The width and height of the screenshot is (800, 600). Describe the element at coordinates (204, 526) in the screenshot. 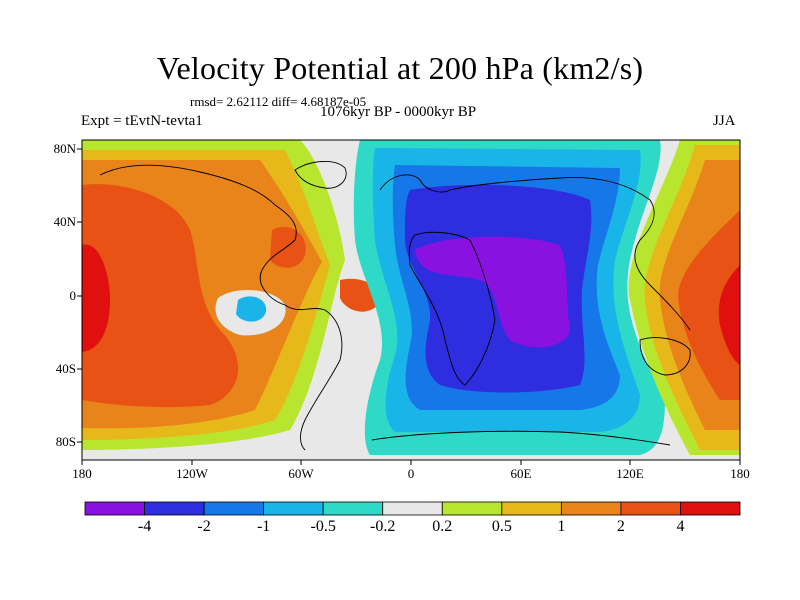

I see `colorbar-label: -2` at that location.